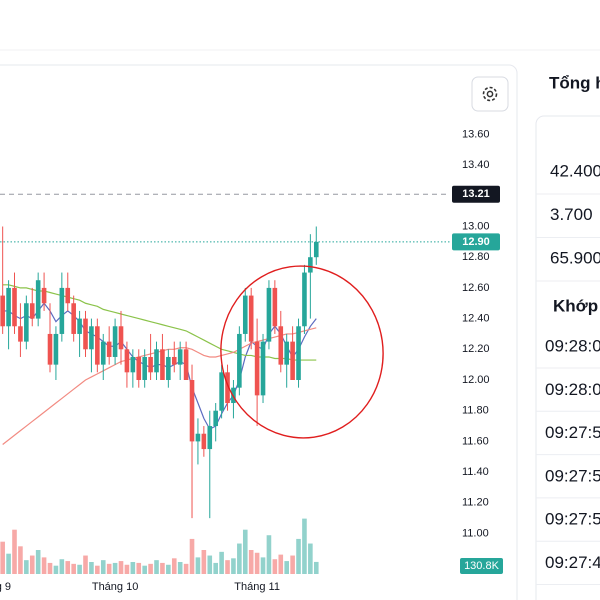 The width and height of the screenshot is (600, 600). What do you see at coordinates (574, 82) in the screenshot?
I see `panel-title: Tổng hợ` at bounding box center [574, 82].